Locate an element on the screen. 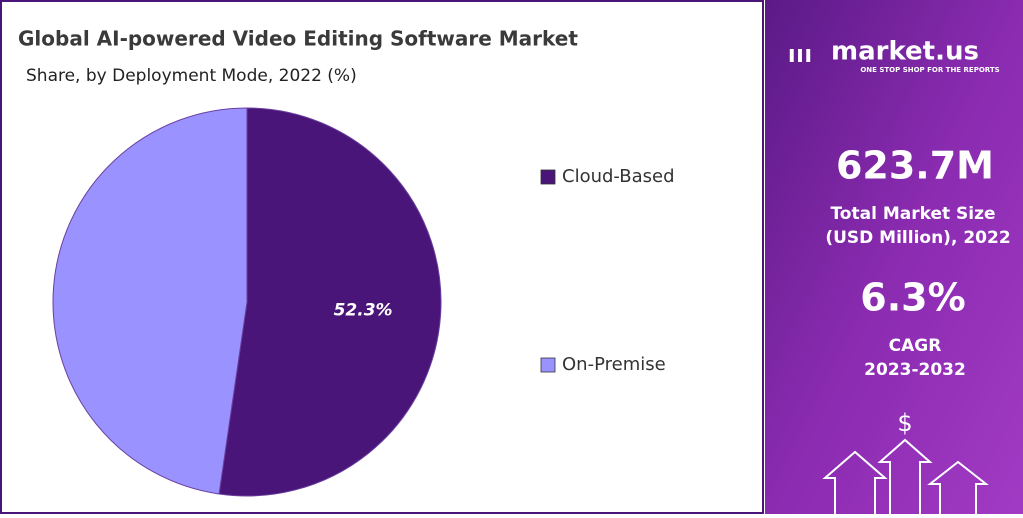  currency-icon: $ is located at coordinates (904, 423).